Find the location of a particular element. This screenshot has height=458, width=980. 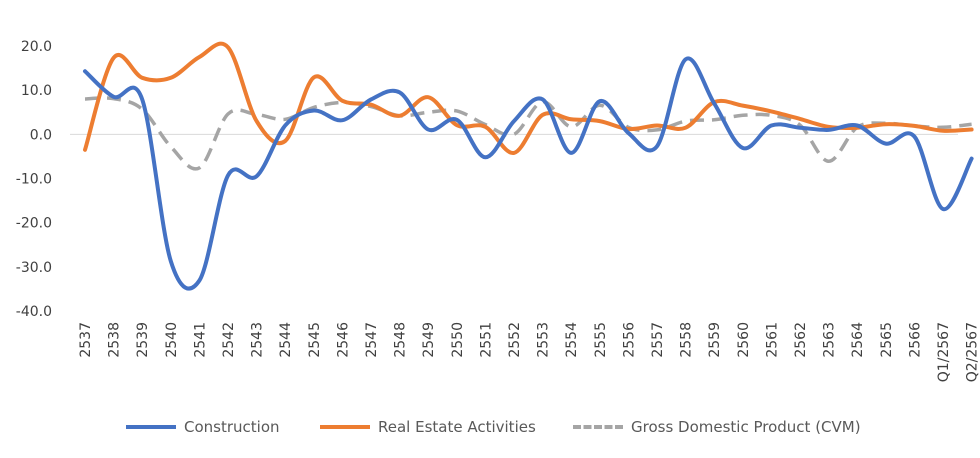

legend-swatch-construction is located at coordinates (151, 427).